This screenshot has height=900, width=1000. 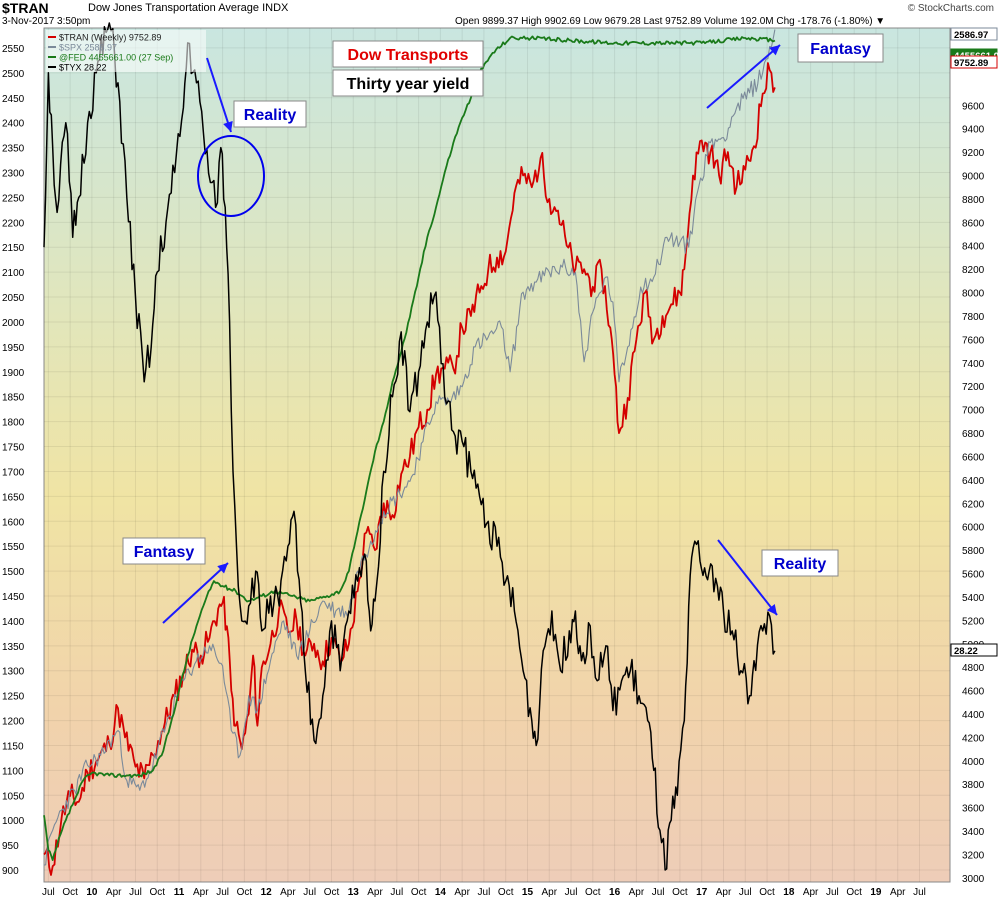 I want to click on left-tick-label: 1650, so click(x=13, y=497).